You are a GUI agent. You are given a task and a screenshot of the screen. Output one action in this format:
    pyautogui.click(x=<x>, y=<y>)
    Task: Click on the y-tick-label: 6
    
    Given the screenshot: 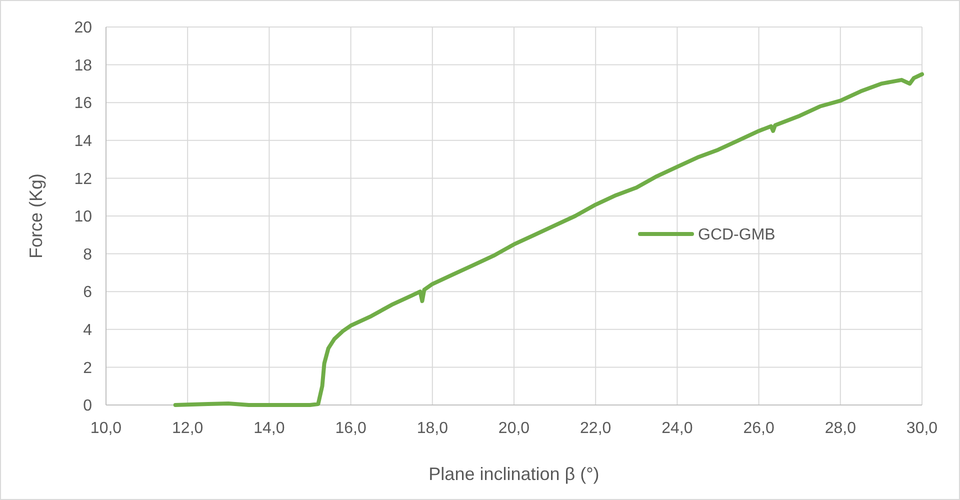 What is the action you would take?
    pyautogui.click(x=87, y=293)
    